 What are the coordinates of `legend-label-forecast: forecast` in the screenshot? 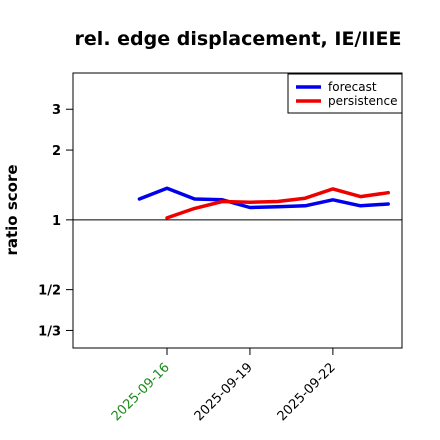 It's located at (352, 87).